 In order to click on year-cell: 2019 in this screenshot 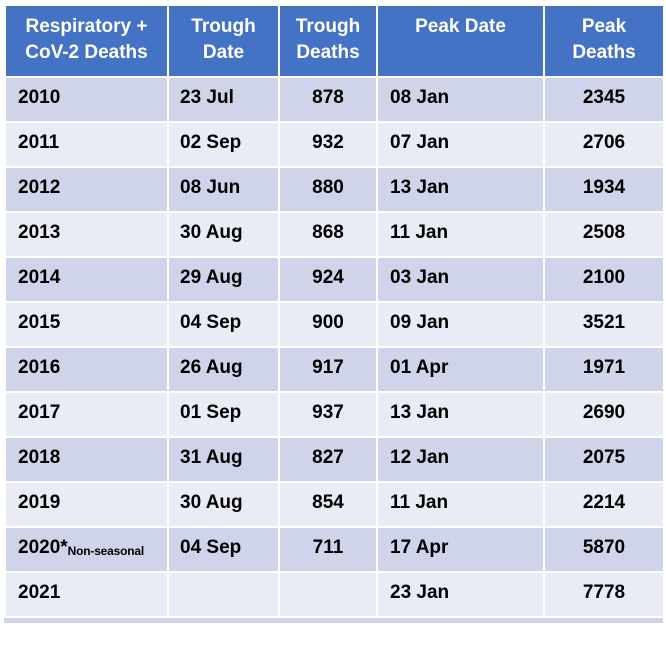, I will do `click(86, 504)`.